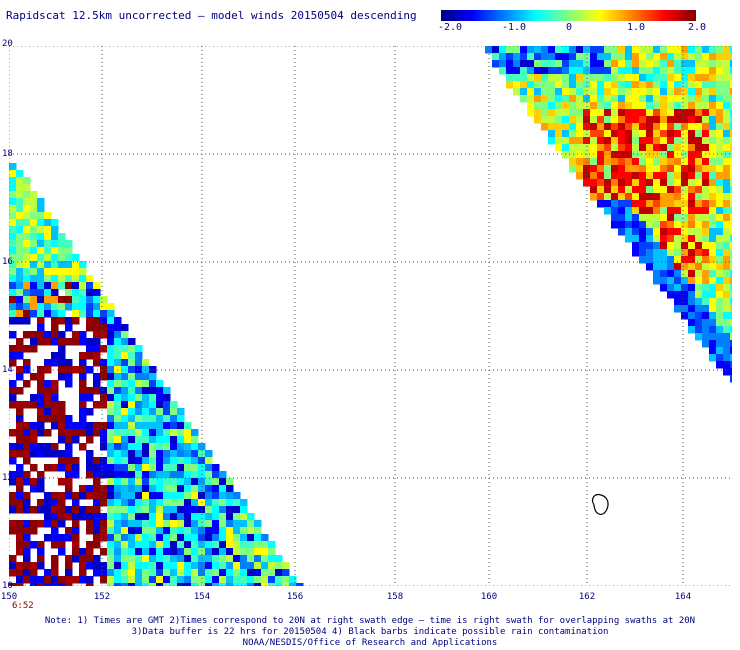  I want to click on swath-time: 6:52, so click(23, 606).